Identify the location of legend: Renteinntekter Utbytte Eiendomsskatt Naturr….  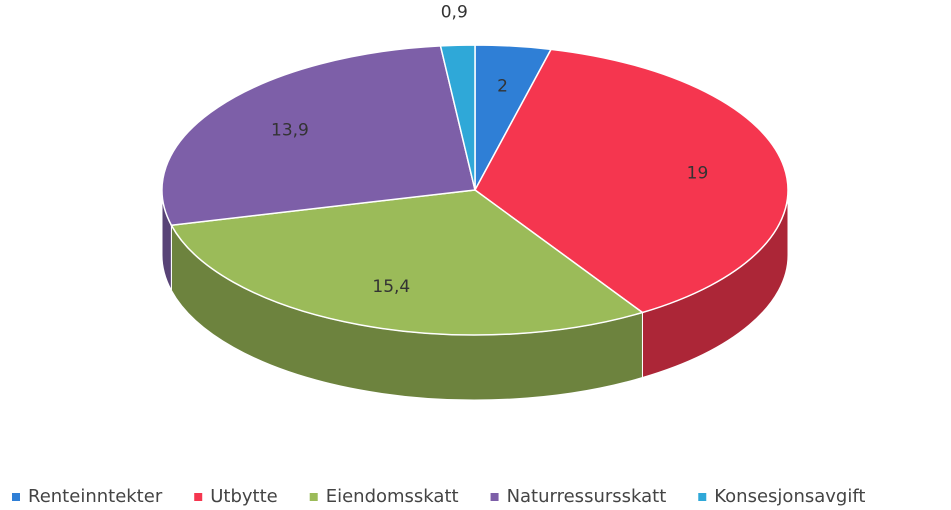
(438, 496).